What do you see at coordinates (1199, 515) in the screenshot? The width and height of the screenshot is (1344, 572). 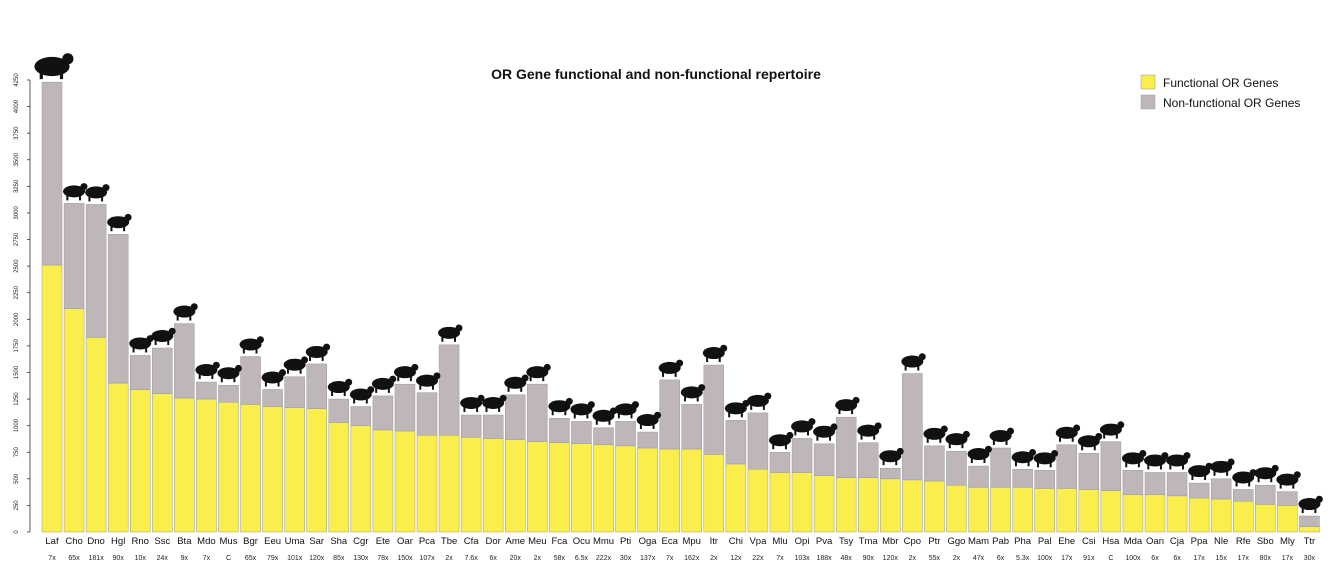 I see `bar-functional-ppa` at bounding box center [1199, 515].